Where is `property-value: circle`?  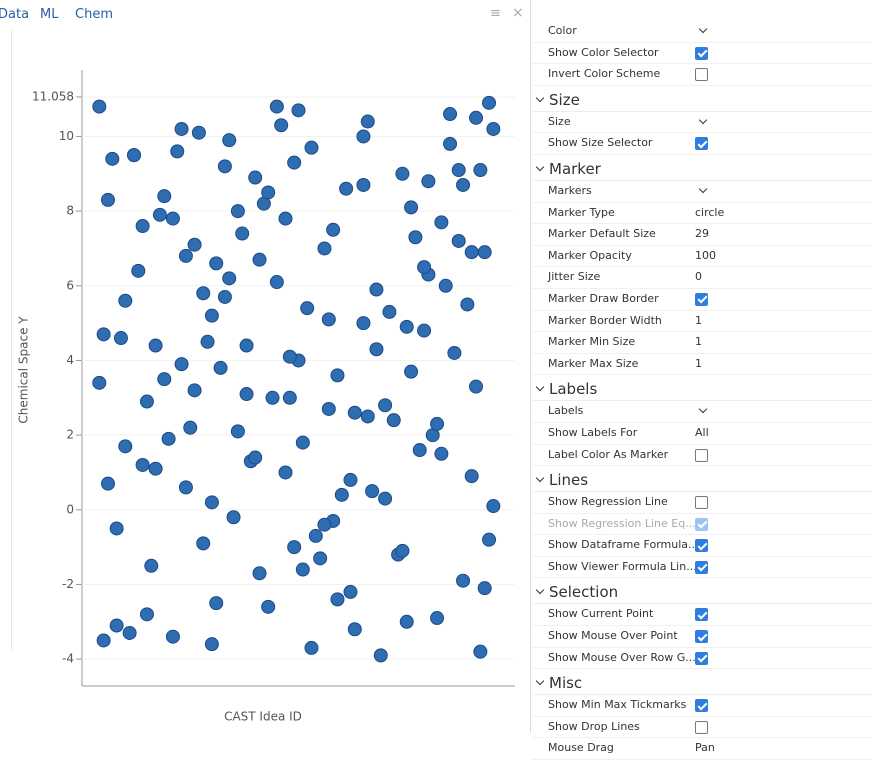 property-value: circle is located at coordinates (710, 212).